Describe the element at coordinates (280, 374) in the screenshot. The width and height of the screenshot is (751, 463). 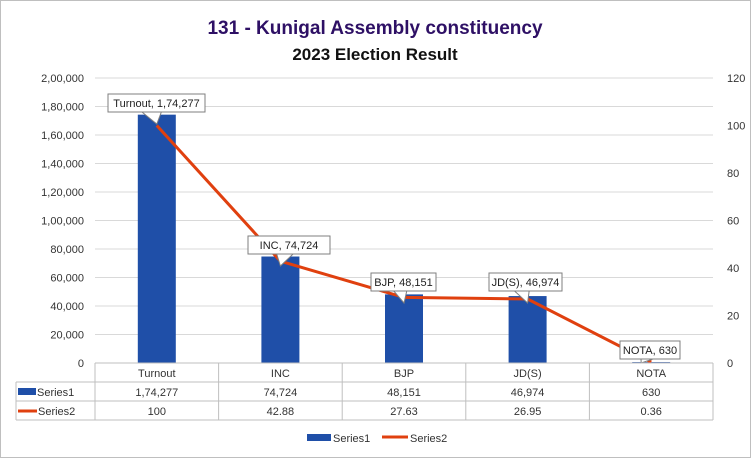
I see `category-label: INC` at that location.